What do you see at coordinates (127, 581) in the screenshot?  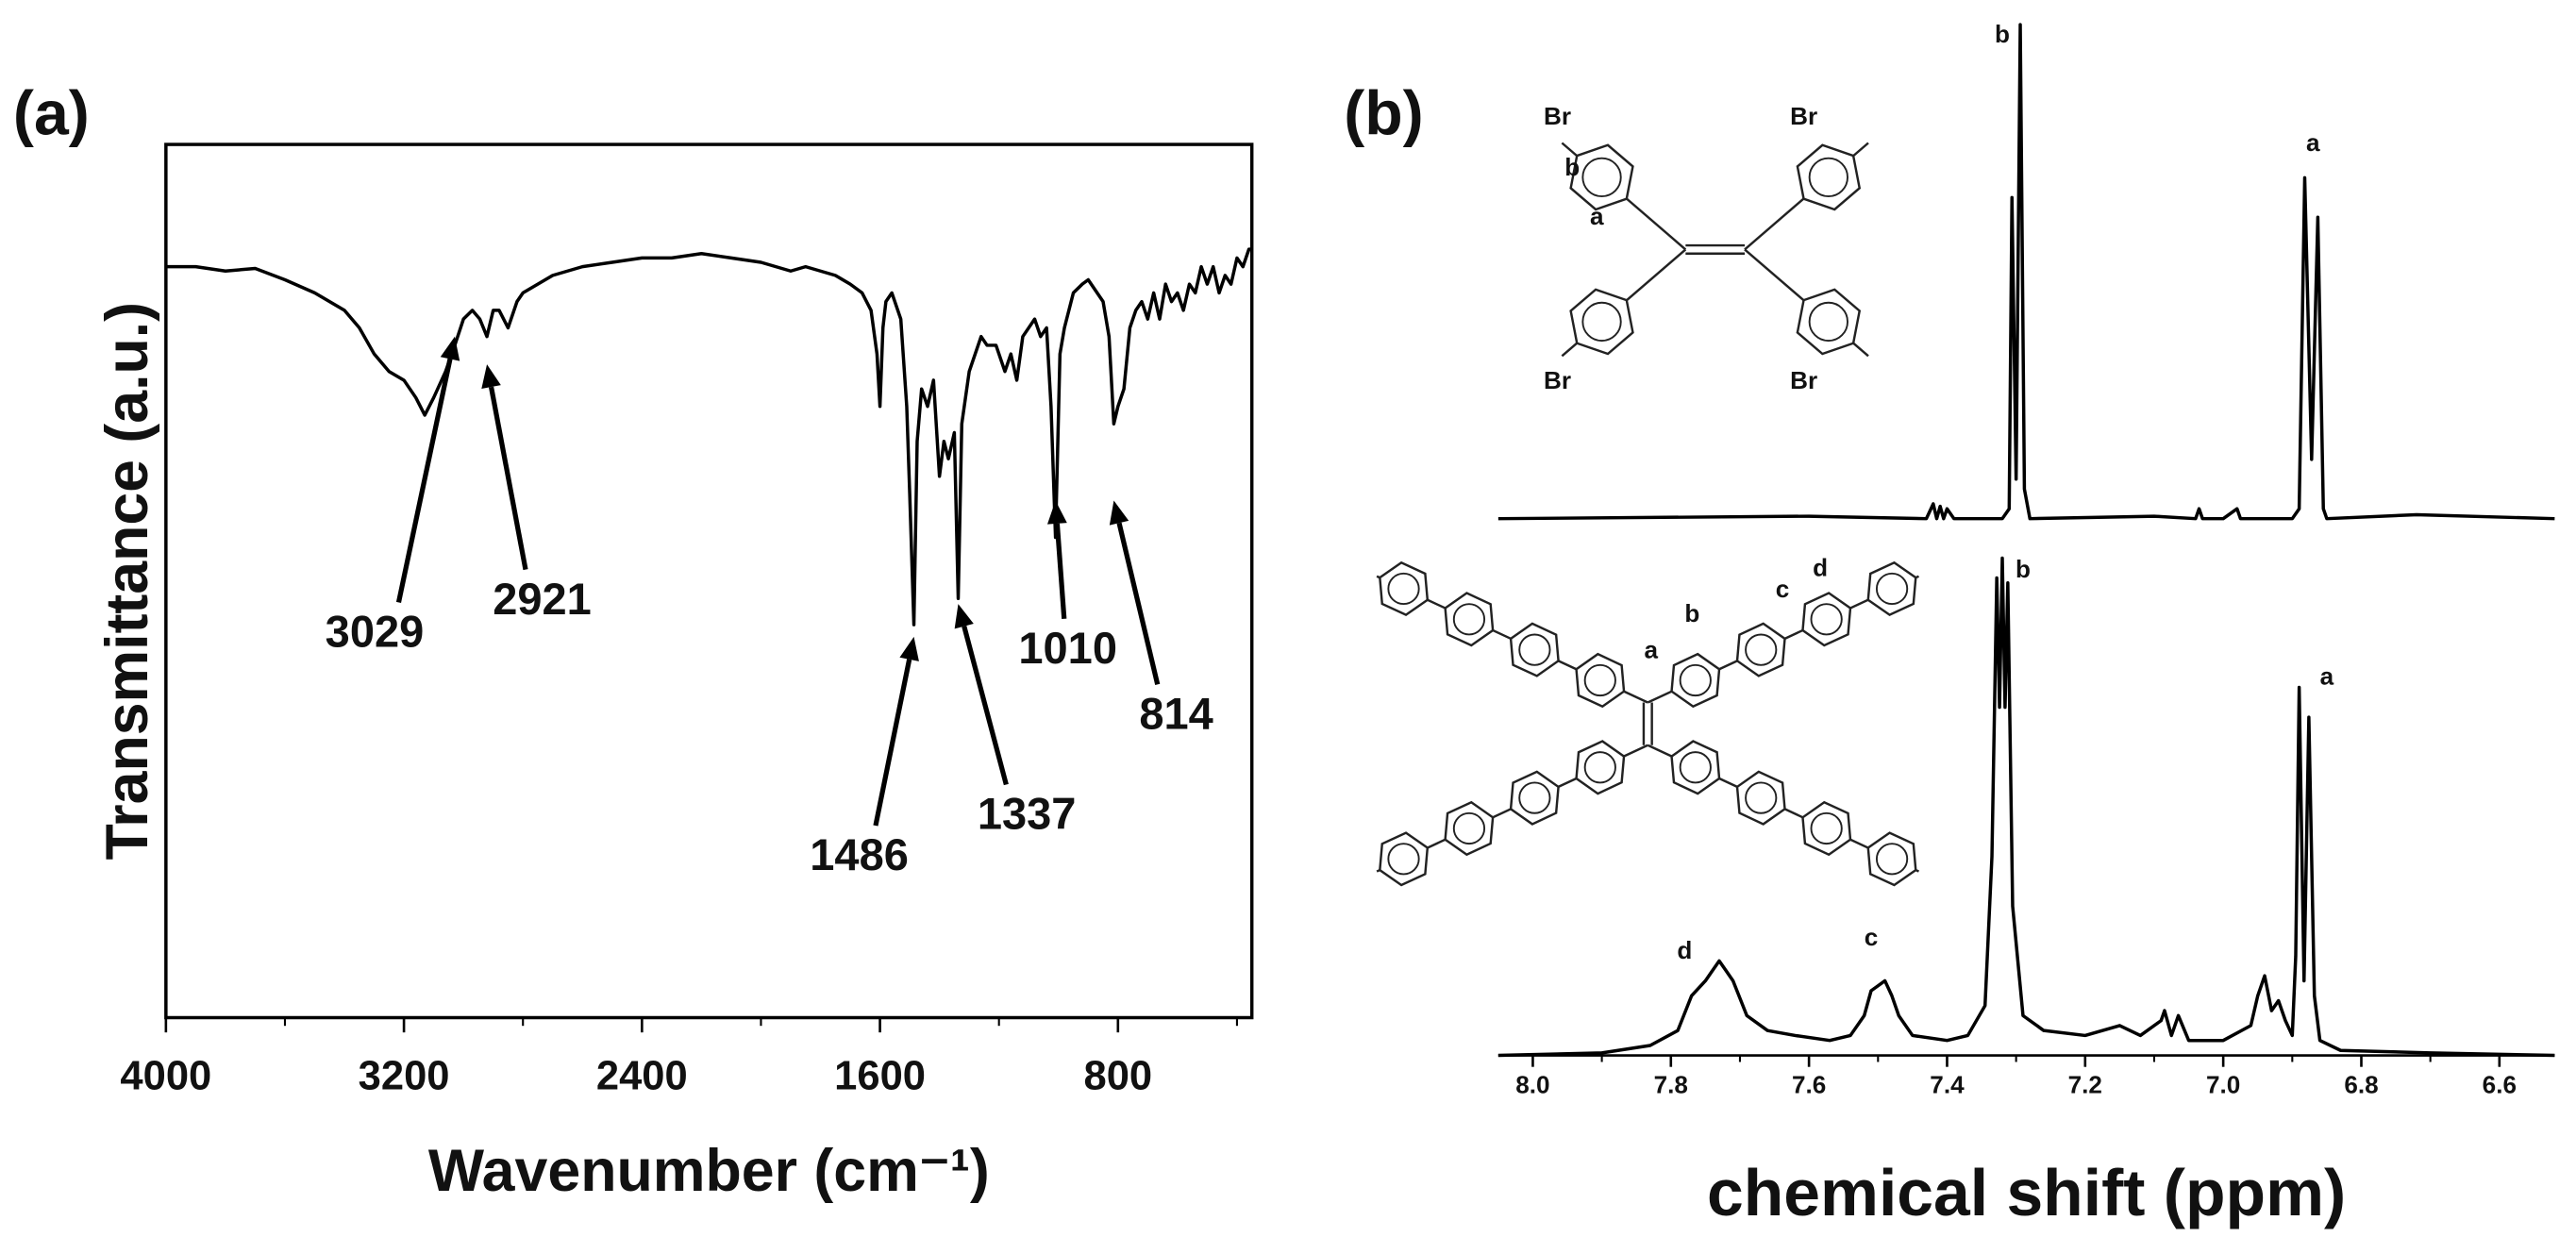 I see `y-axis-label: Transmittance (a.u.)` at bounding box center [127, 581].